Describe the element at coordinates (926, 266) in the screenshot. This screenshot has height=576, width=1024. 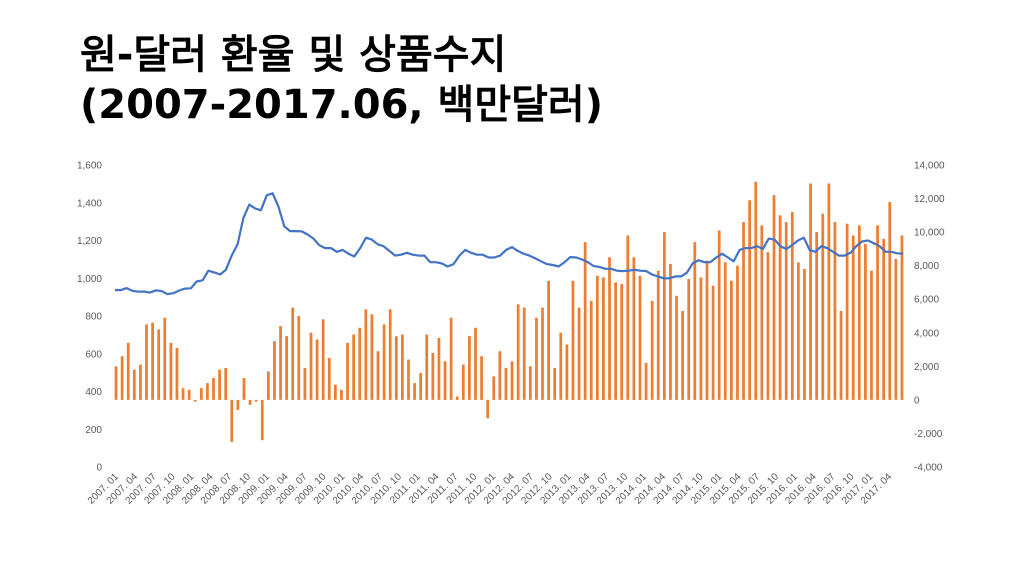
I see `right-axis-tick-label: 8,000` at that location.